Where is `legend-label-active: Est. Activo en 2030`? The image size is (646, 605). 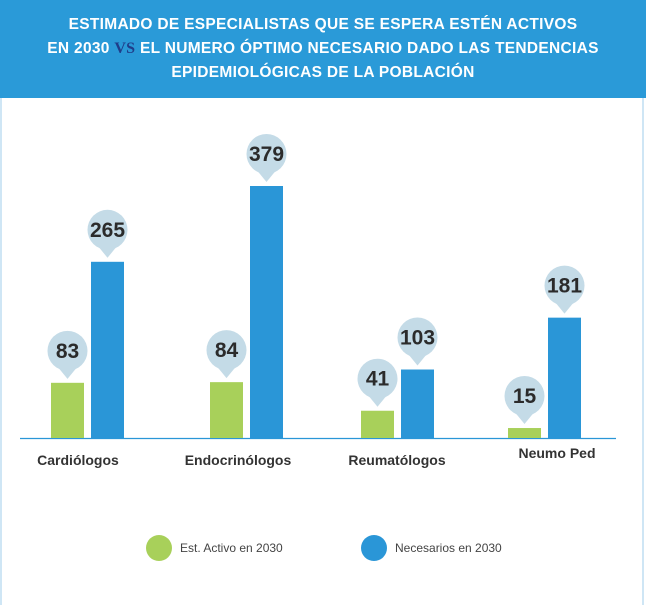 legend-label-active: Est. Activo en 2030 is located at coordinates (231, 548).